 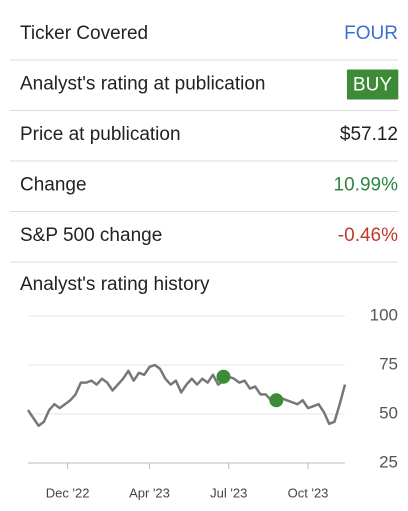 What do you see at coordinates (115, 284) in the screenshot?
I see `history-title: Analyst's rating history` at bounding box center [115, 284].